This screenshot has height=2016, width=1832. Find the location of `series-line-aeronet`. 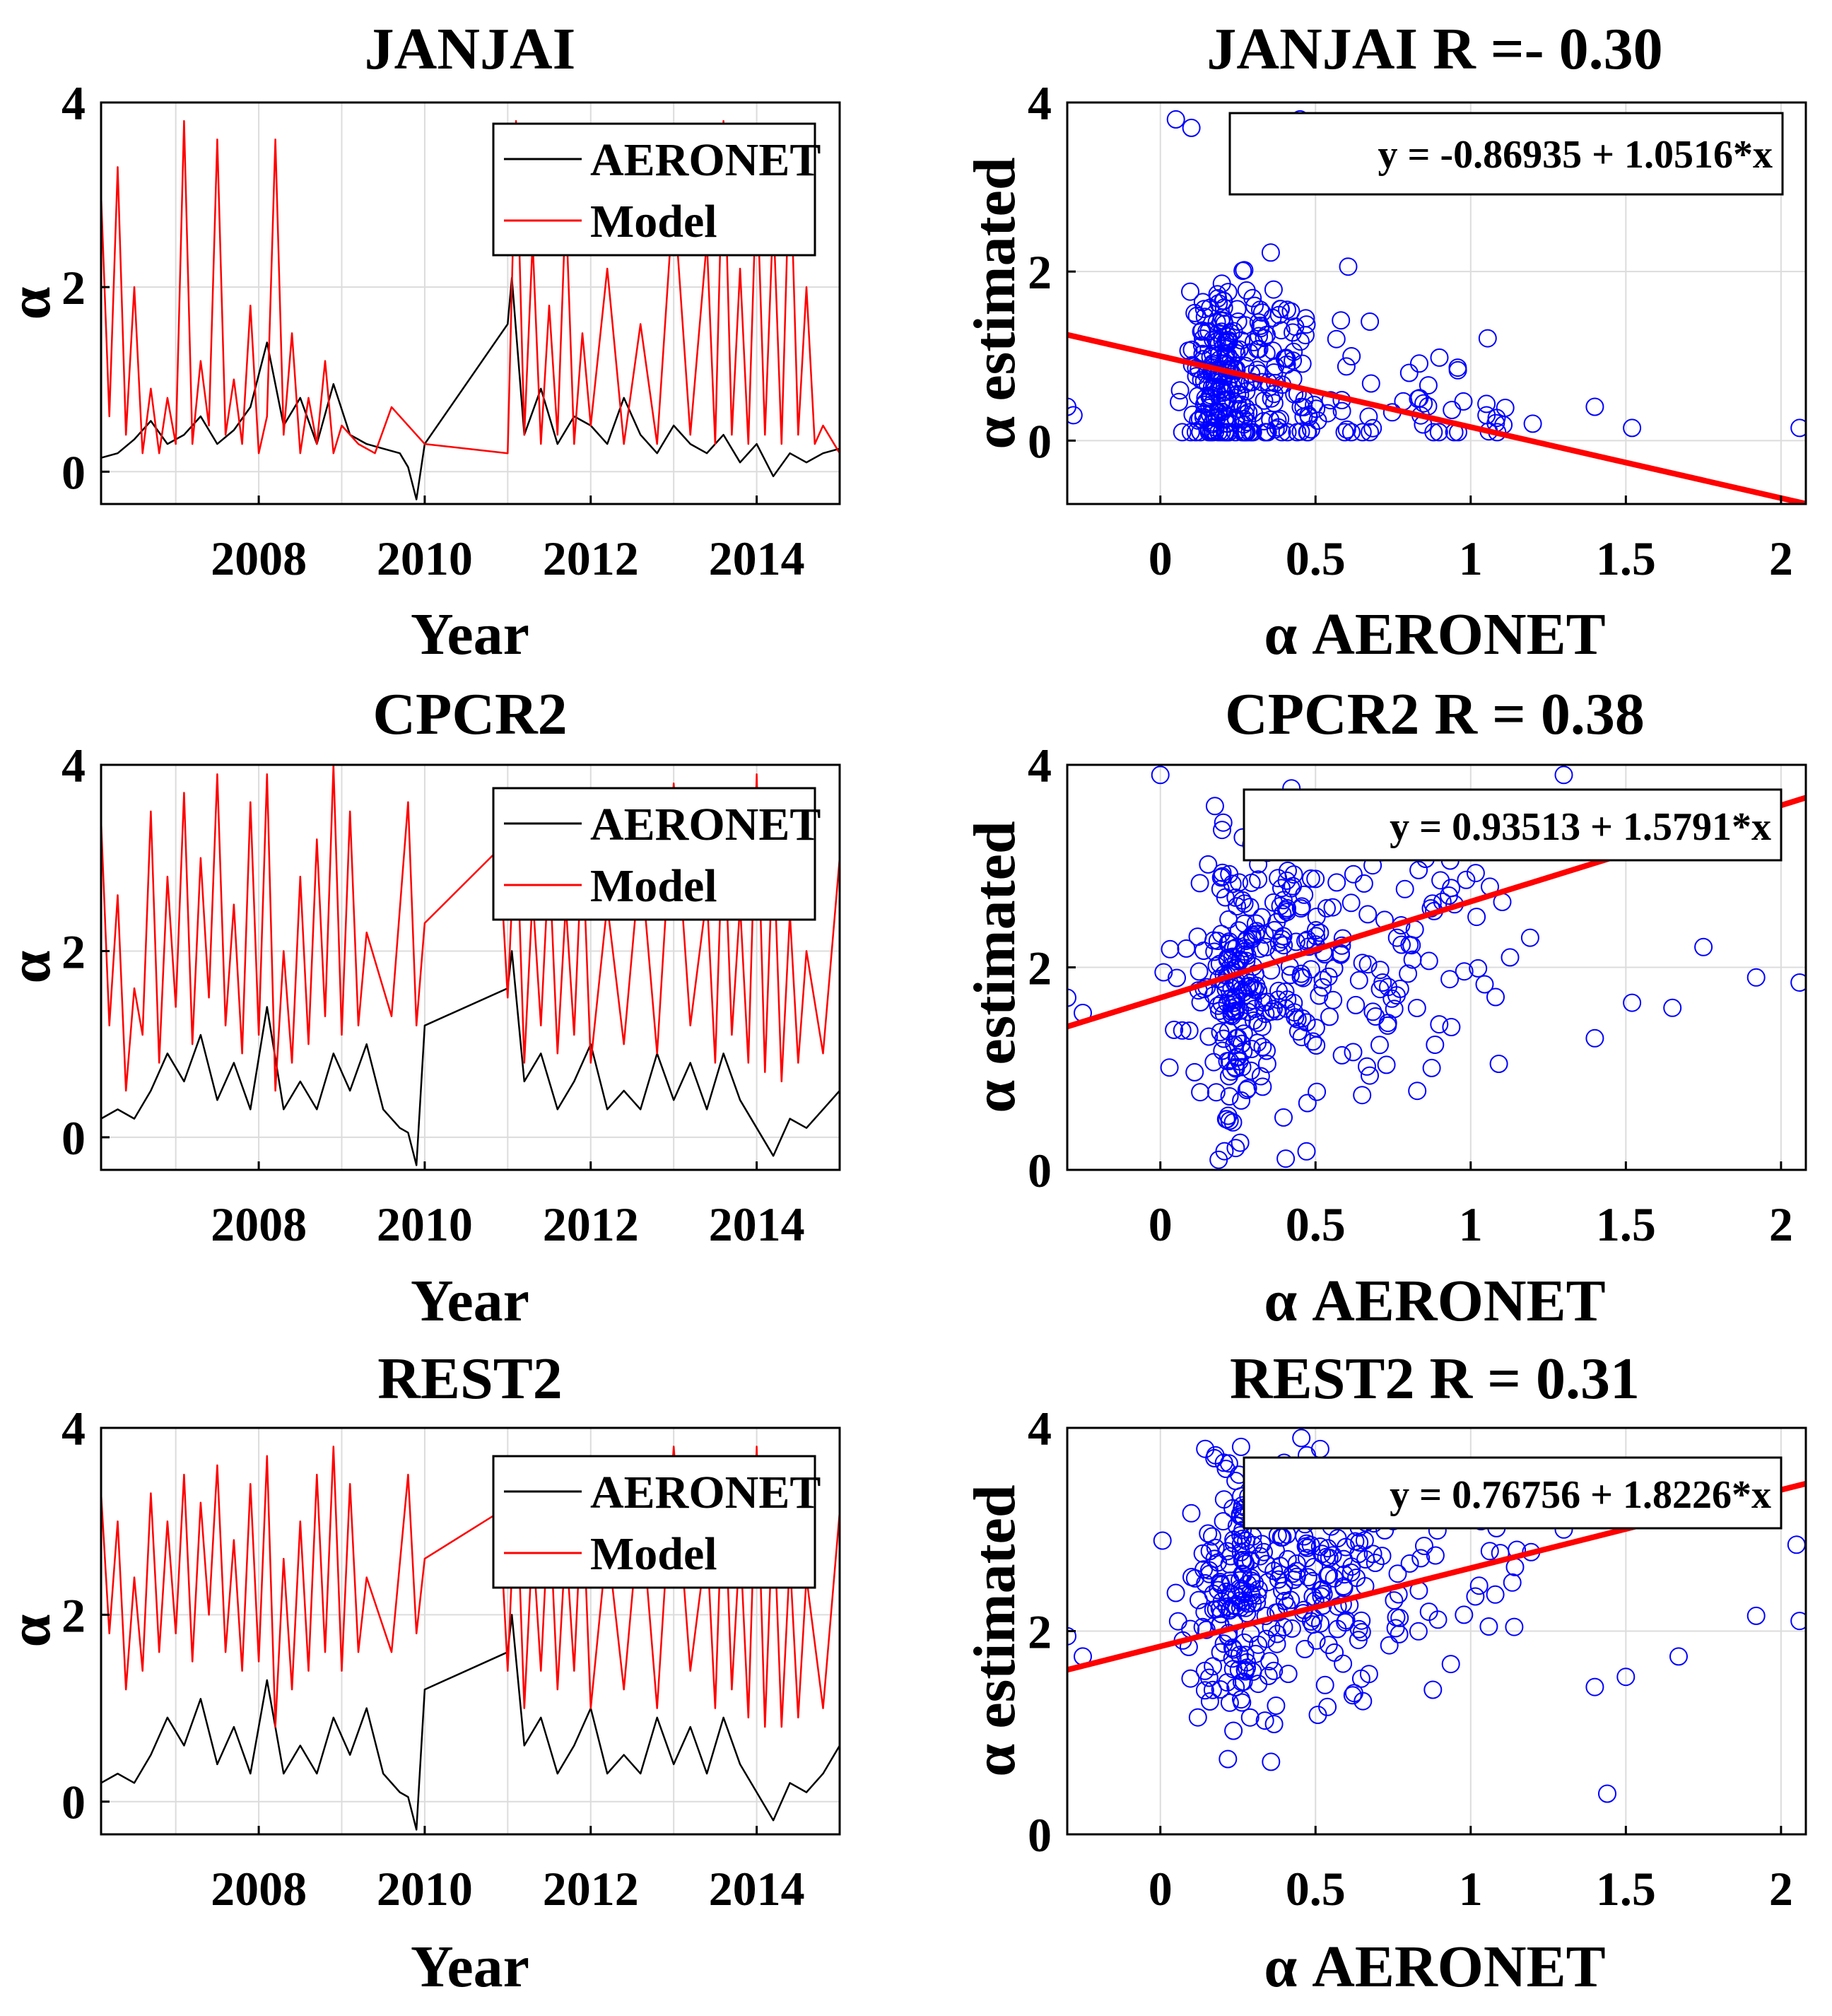

series-line-aeronet is located at coordinates (470, 1058).